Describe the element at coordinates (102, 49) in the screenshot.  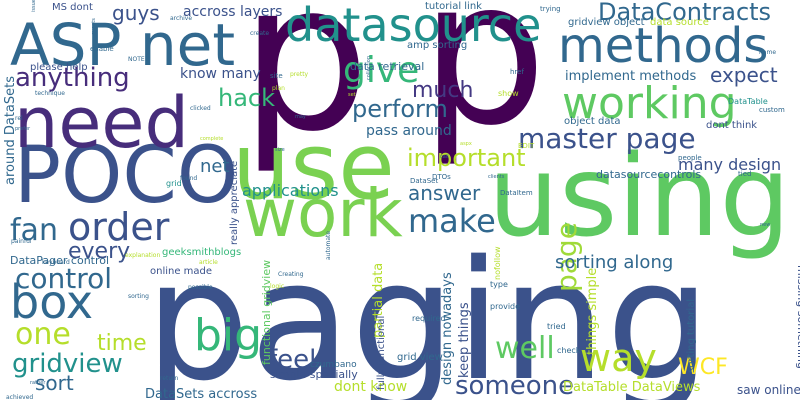
I see `word-enable: enable` at that location.